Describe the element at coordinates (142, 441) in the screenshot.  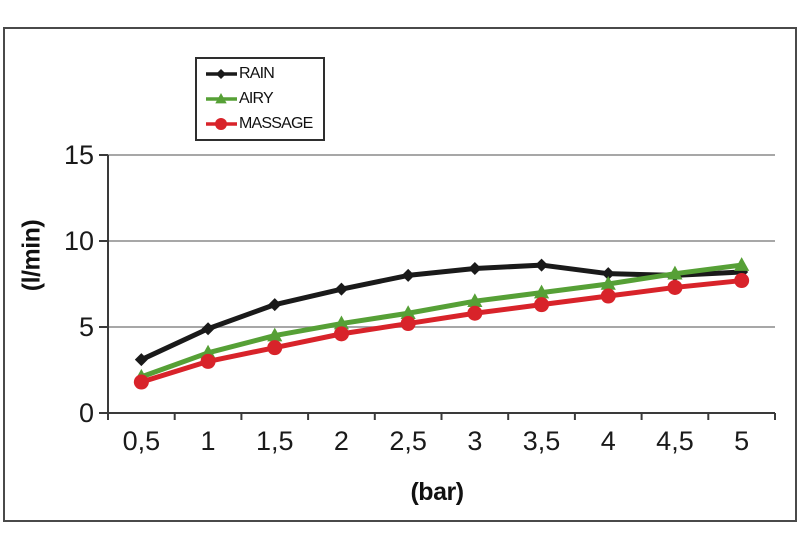
I see `x-tick-label: 0,5` at that location.